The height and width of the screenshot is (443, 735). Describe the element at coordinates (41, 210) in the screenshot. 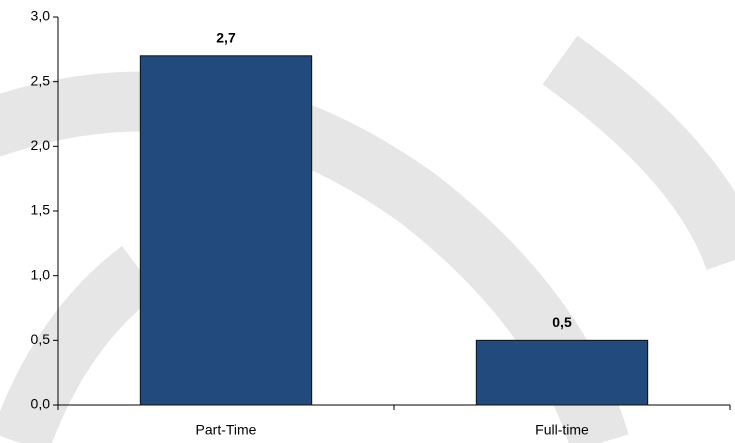

I see `y-tick-label: 1,5` at that location.